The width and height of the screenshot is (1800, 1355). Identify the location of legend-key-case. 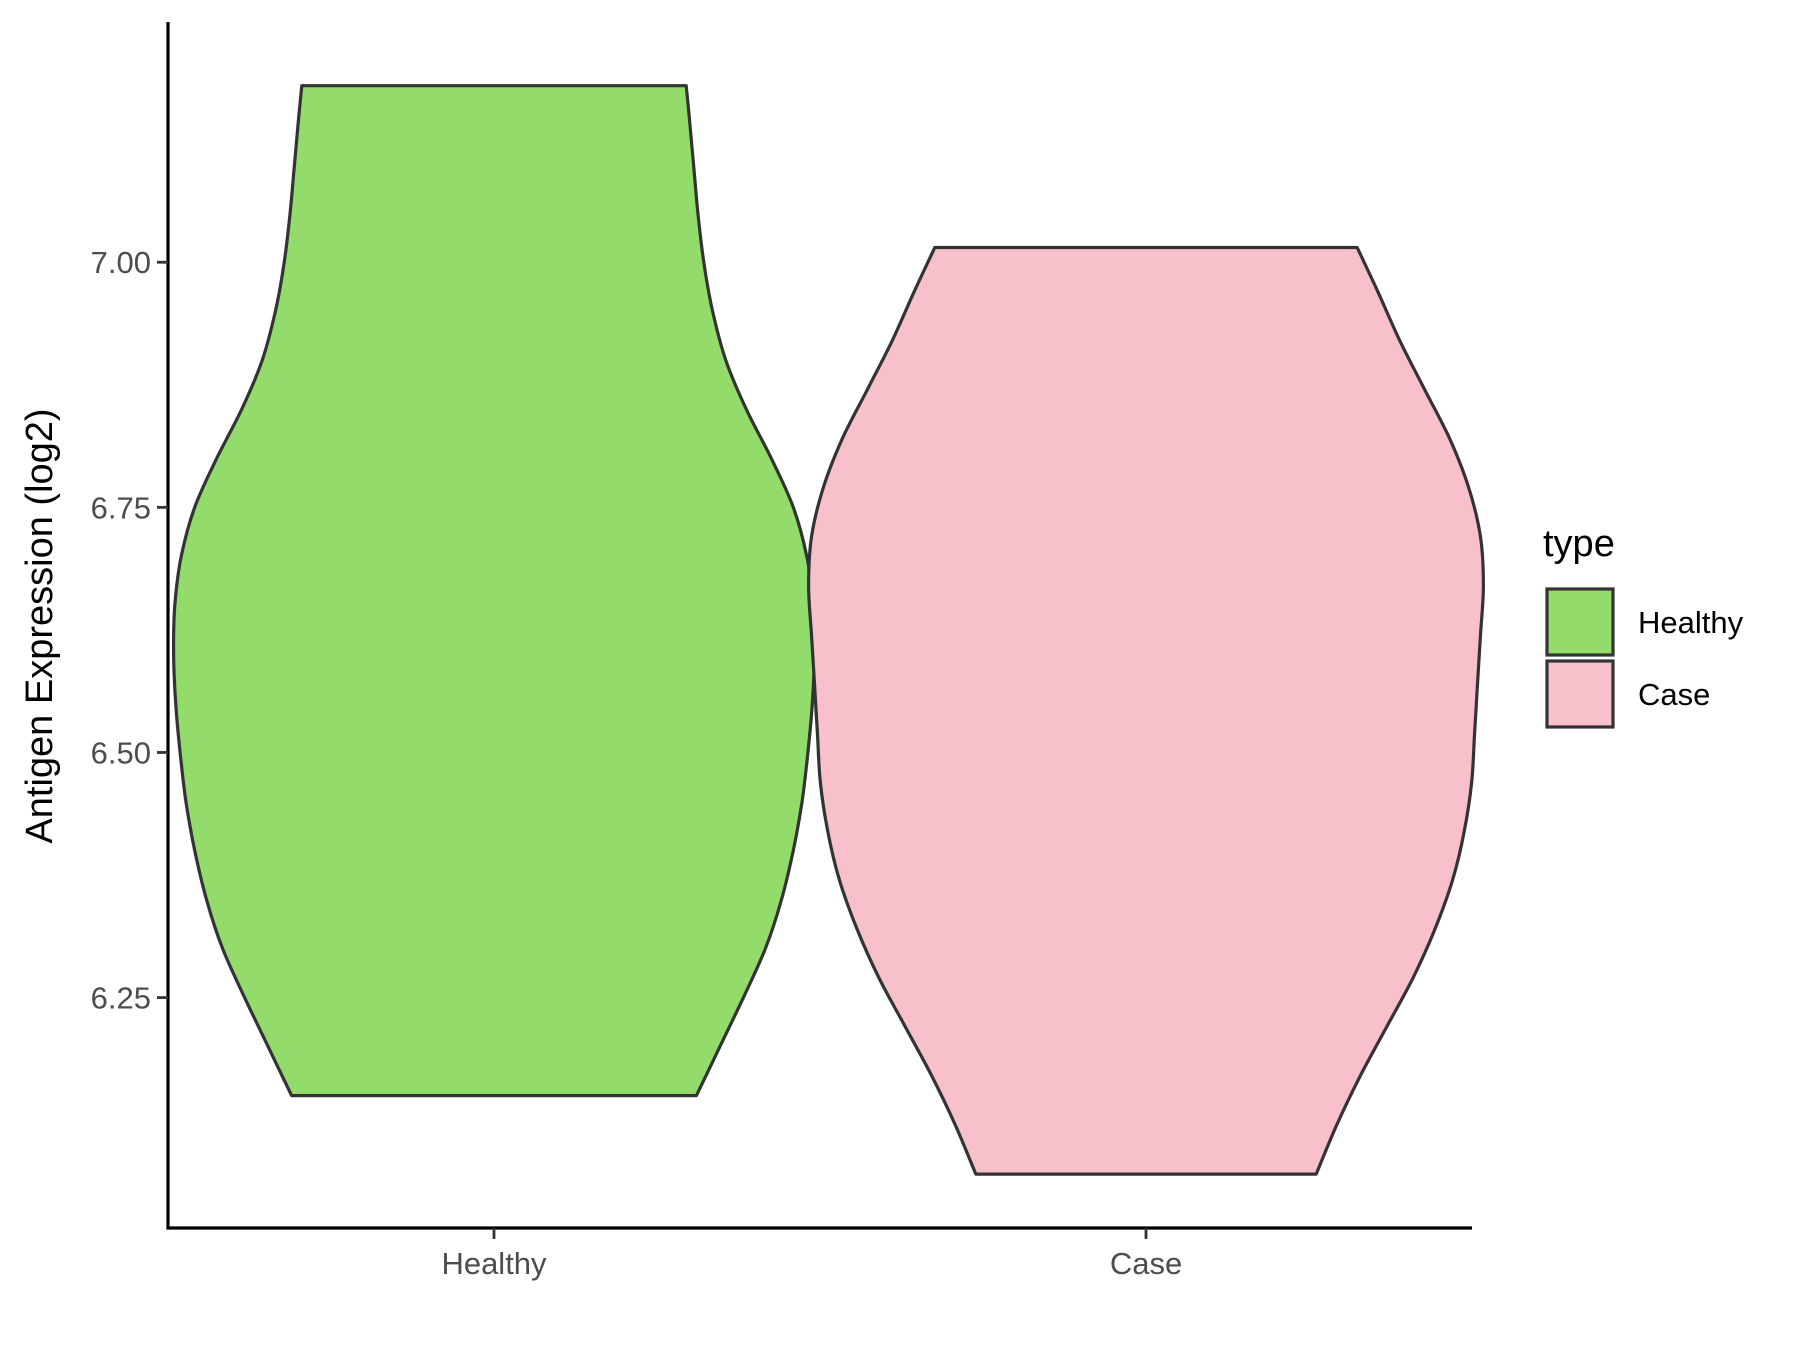
(1580, 694).